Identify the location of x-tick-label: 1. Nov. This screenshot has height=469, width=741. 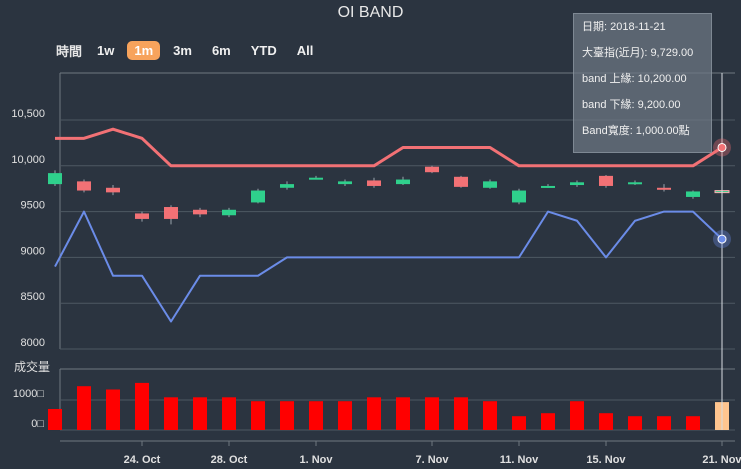
(316, 460).